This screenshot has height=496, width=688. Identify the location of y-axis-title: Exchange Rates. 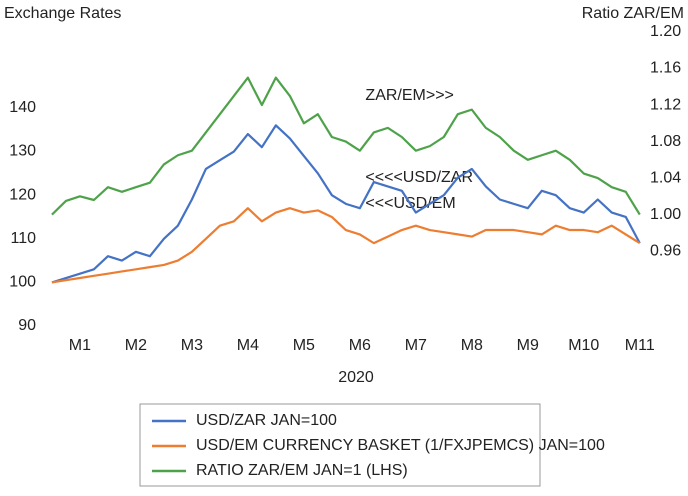
(62, 13).